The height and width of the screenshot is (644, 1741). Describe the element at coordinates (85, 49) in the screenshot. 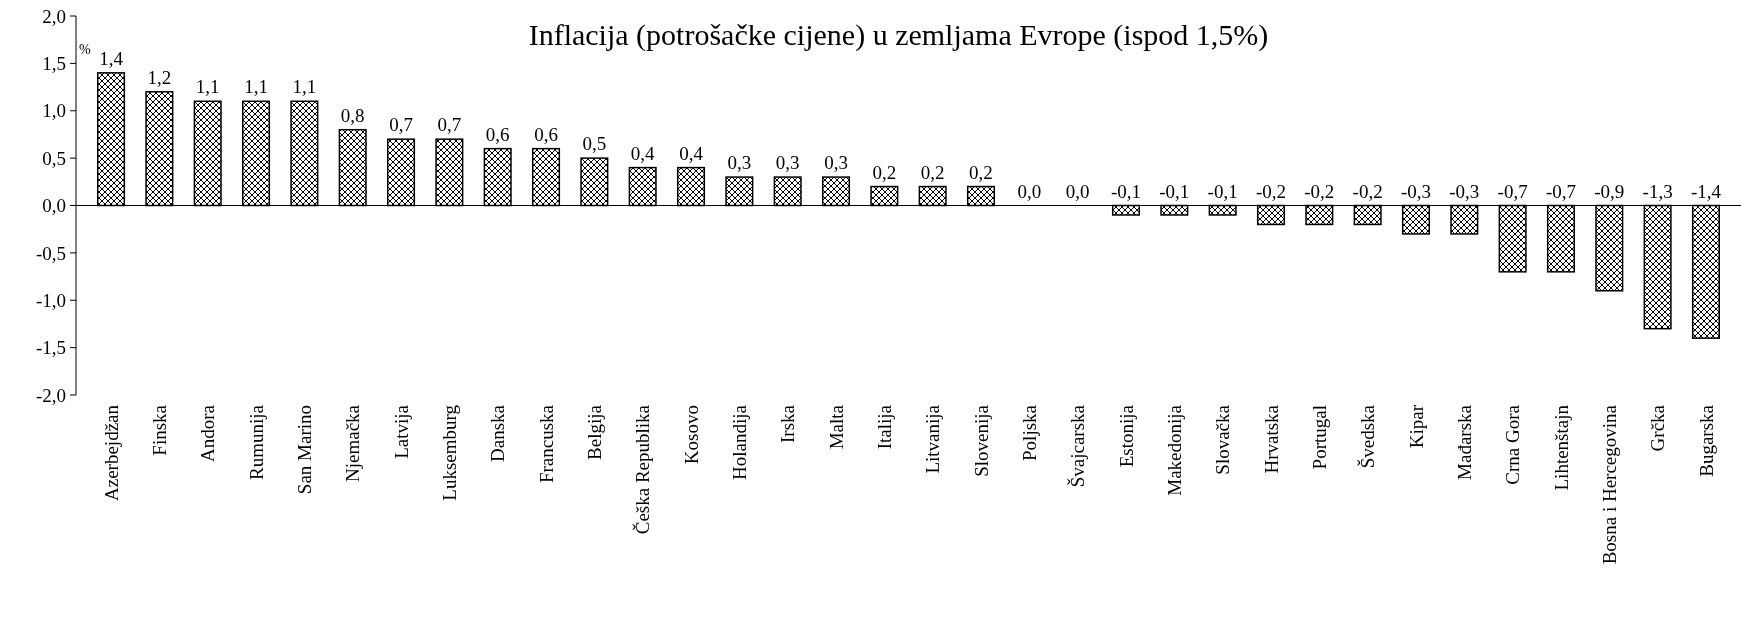

I see `y-axis-title: %` at that location.